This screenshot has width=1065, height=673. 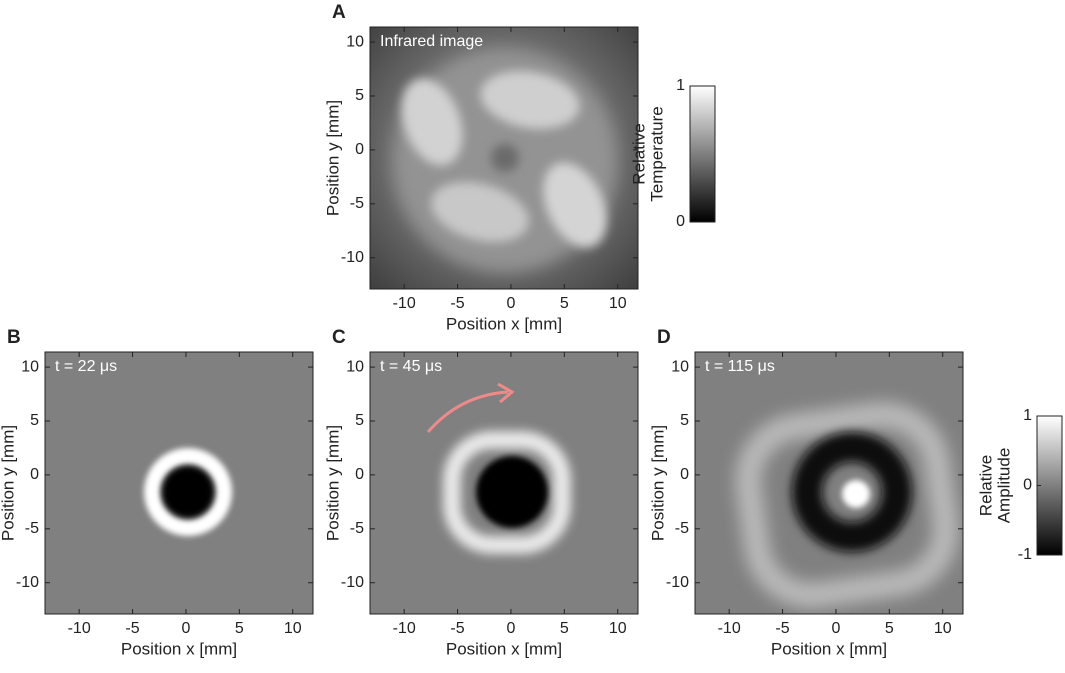 I want to click on panel-label: B, so click(x=14, y=337).